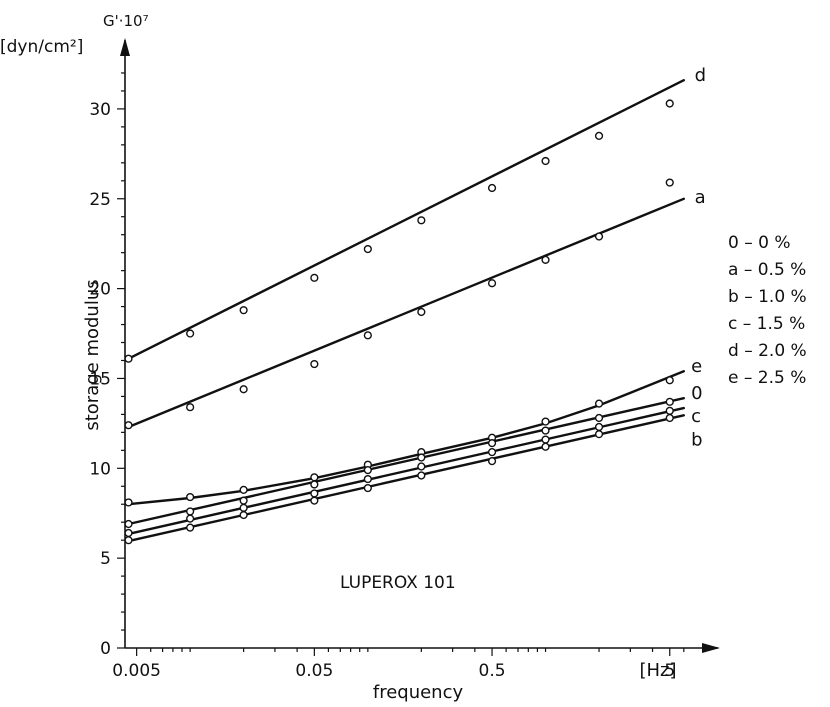 This screenshot has width=830, height=707. I want to click on x-tick-label: 0.005, so click(136, 671).